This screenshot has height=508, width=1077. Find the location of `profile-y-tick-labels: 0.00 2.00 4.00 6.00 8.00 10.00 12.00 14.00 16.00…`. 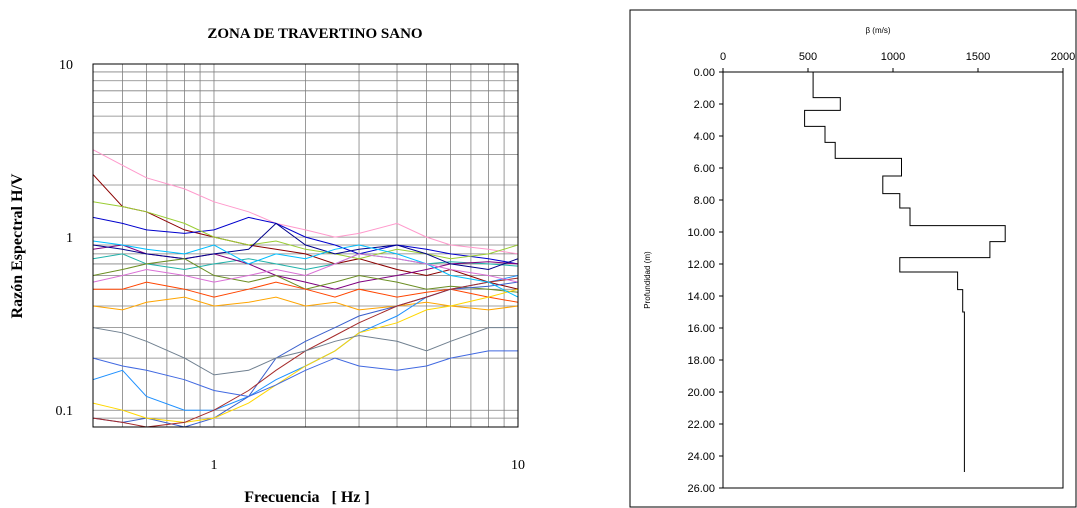

profile-y-tick-labels: 0.00 2.00 4.00 6.00 8.00 10.00 12.00 14.00 16.00… is located at coordinates (705, 281).